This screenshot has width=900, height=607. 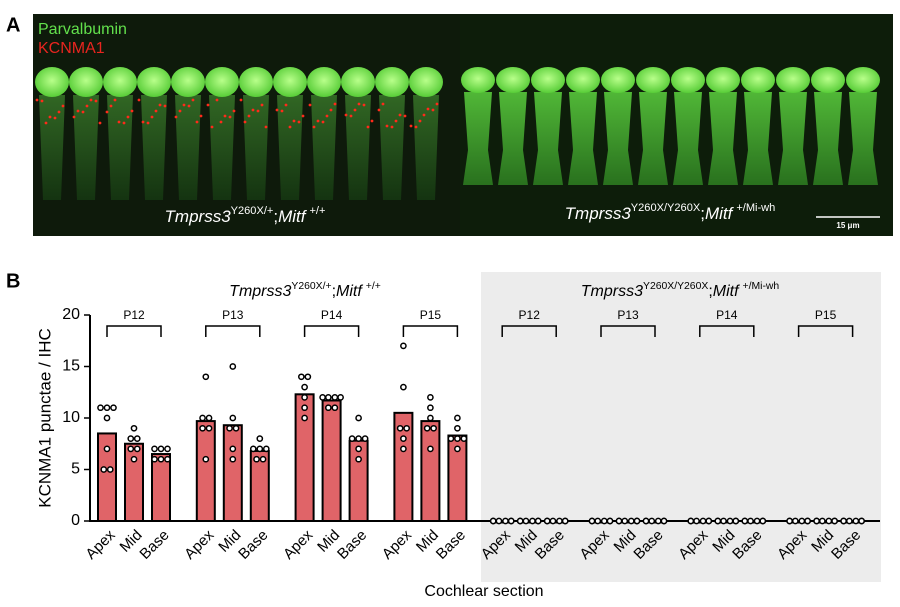 What do you see at coordinates (349, 291) in the screenshot?
I see `genotype-mitf: Mitf` at bounding box center [349, 291].